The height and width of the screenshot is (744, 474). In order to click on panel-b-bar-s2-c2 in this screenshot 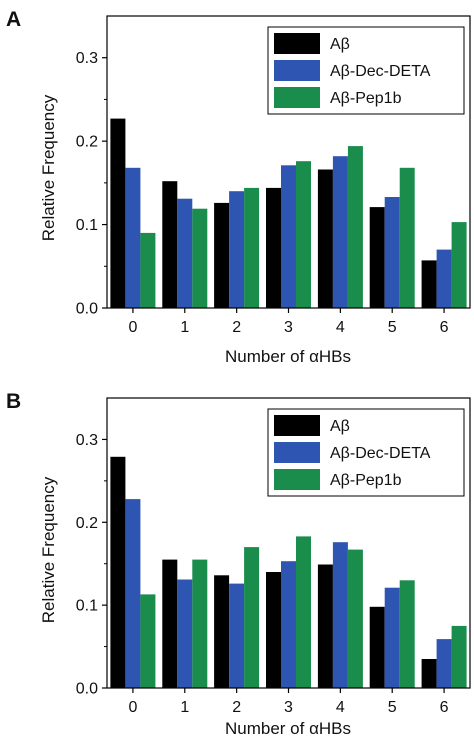, I will do `click(252, 617)`.